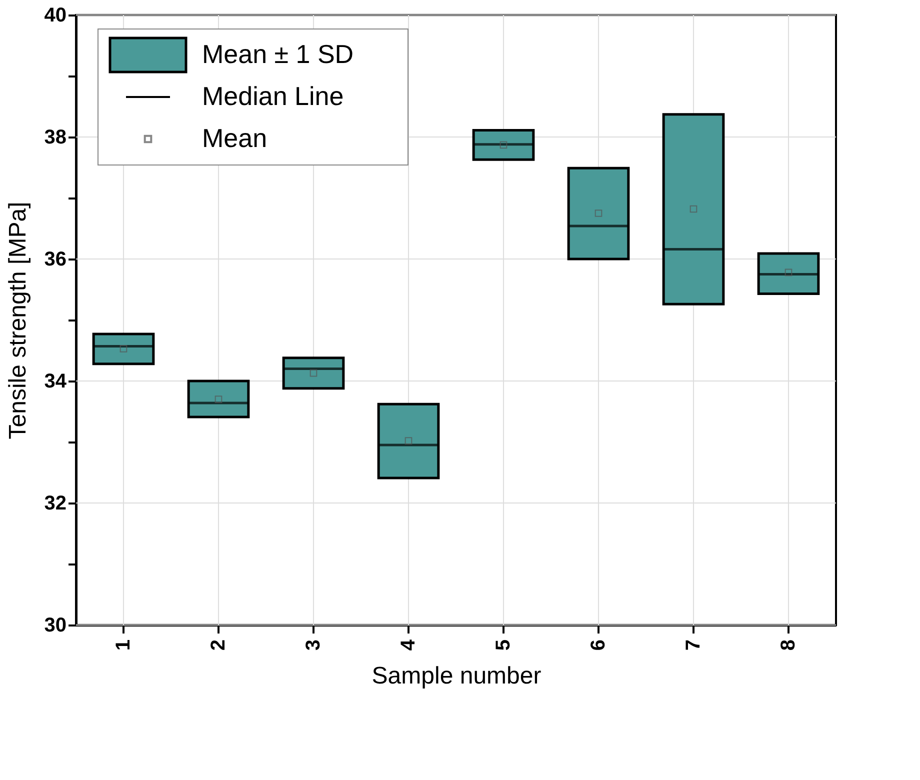 The width and height of the screenshot is (920, 780). Describe the element at coordinates (56, 381) in the screenshot. I see `y-tick-label: 34` at that location.